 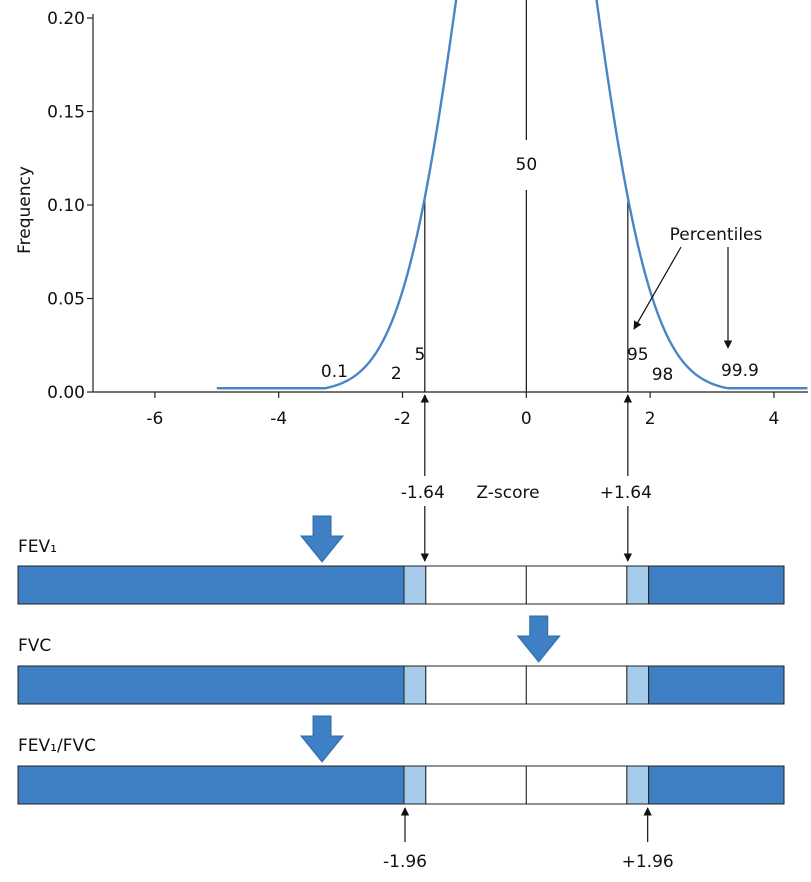 I want to click on x-tick-label: -4, so click(x=278, y=419).